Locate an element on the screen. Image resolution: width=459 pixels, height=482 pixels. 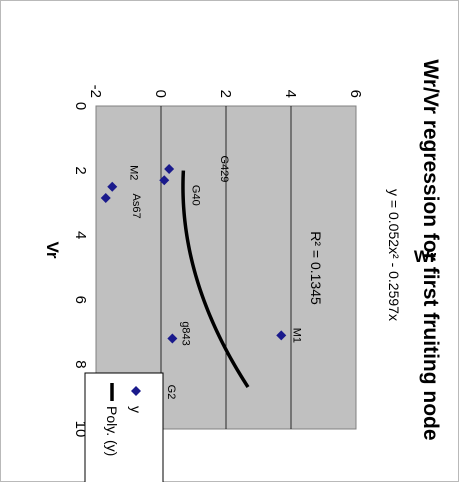
point-label-g40: G40 is located at coordinates (195, 195).